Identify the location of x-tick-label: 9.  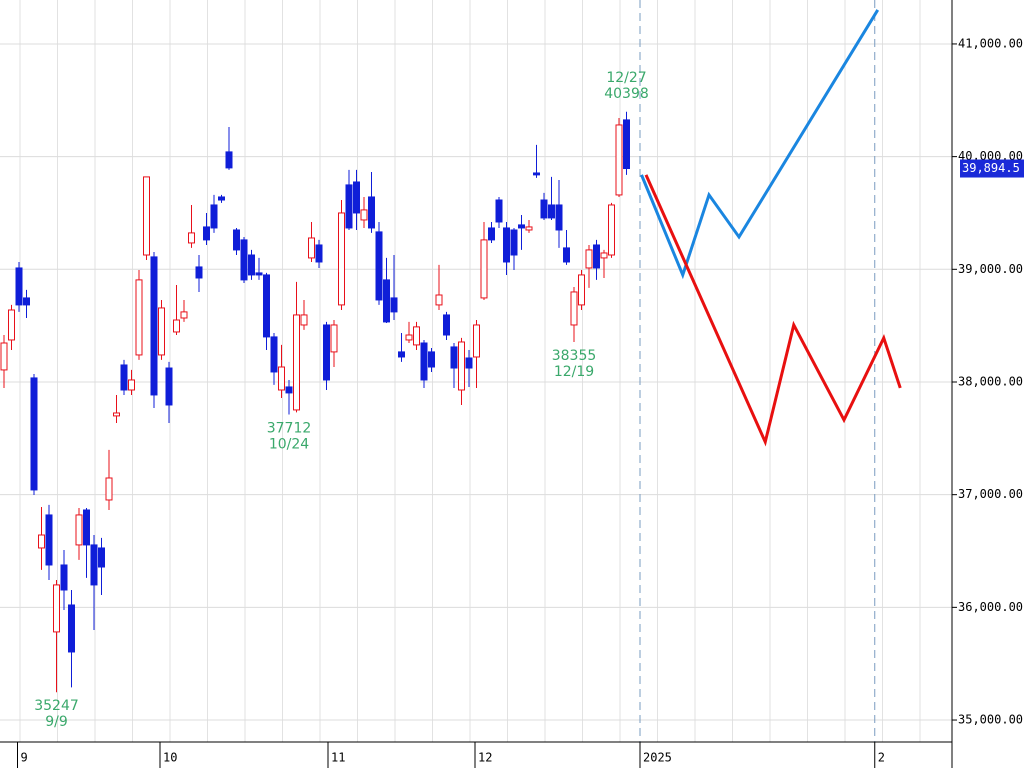
(24, 758).